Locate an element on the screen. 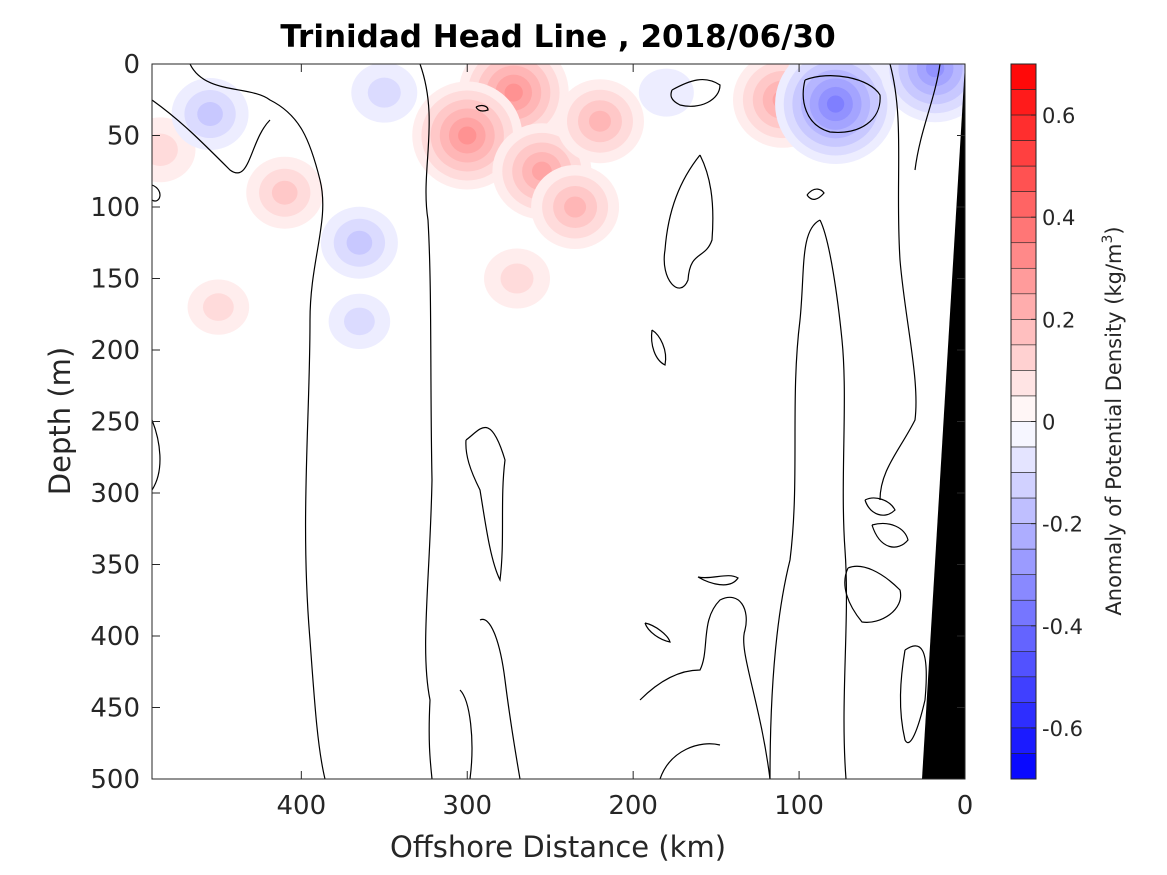  x-tick-label: 400 is located at coordinates (302, 806).